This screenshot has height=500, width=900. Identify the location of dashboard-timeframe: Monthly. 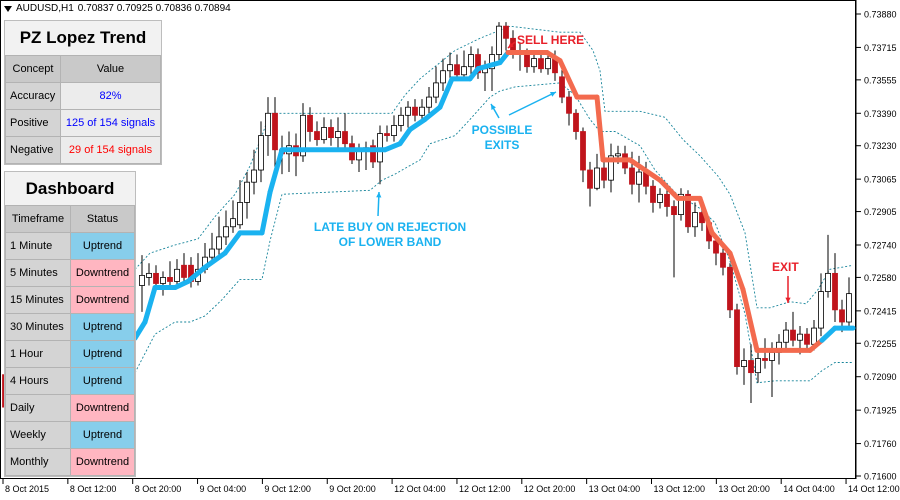
(38, 462).